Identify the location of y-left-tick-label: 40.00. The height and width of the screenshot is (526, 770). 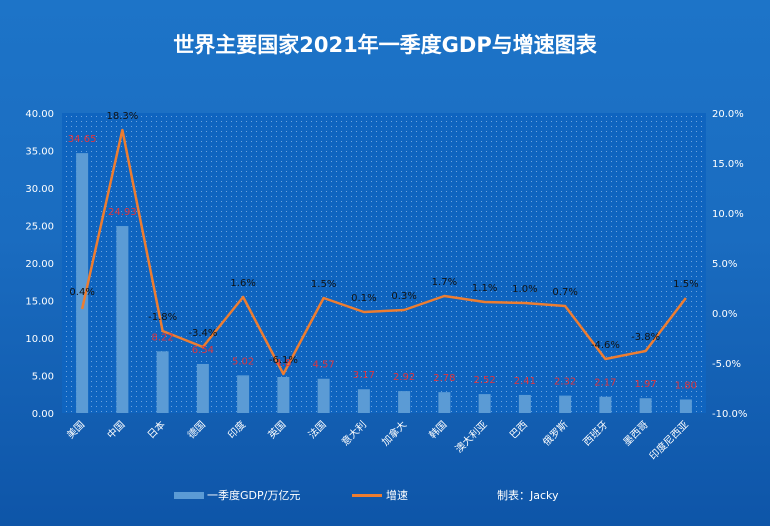
(39, 114).